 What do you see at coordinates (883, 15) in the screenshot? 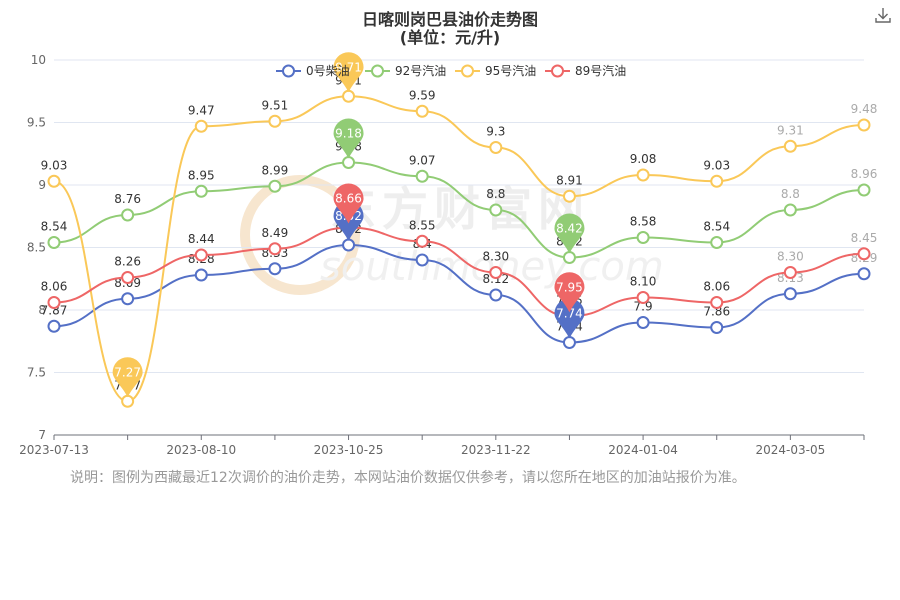
I see `download-icon` at bounding box center [883, 15].